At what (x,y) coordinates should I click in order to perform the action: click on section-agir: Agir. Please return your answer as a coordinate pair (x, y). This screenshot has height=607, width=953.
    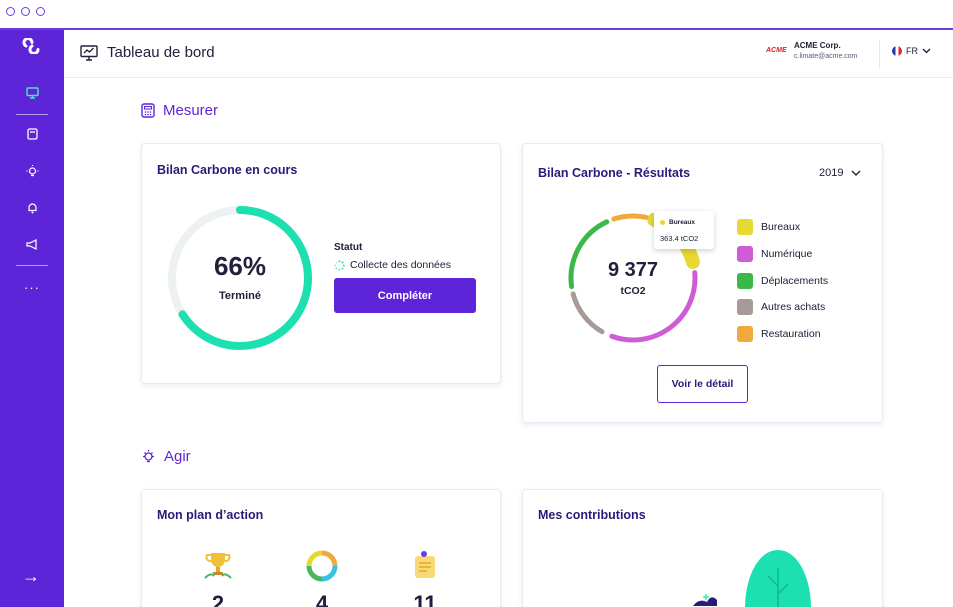
    Looking at the image, I should click on (166, 456).